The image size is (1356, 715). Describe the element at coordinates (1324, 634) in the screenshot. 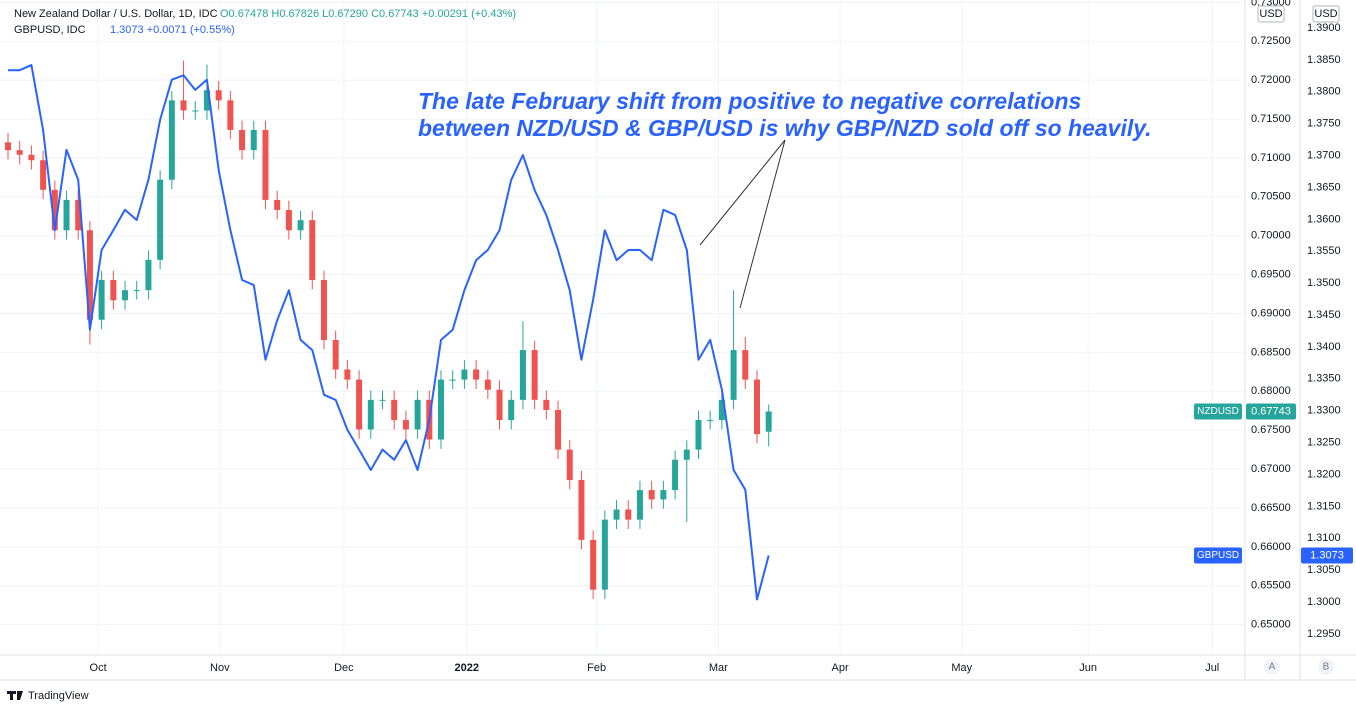

I see `y2-tick-label: 1.2950` at that location.